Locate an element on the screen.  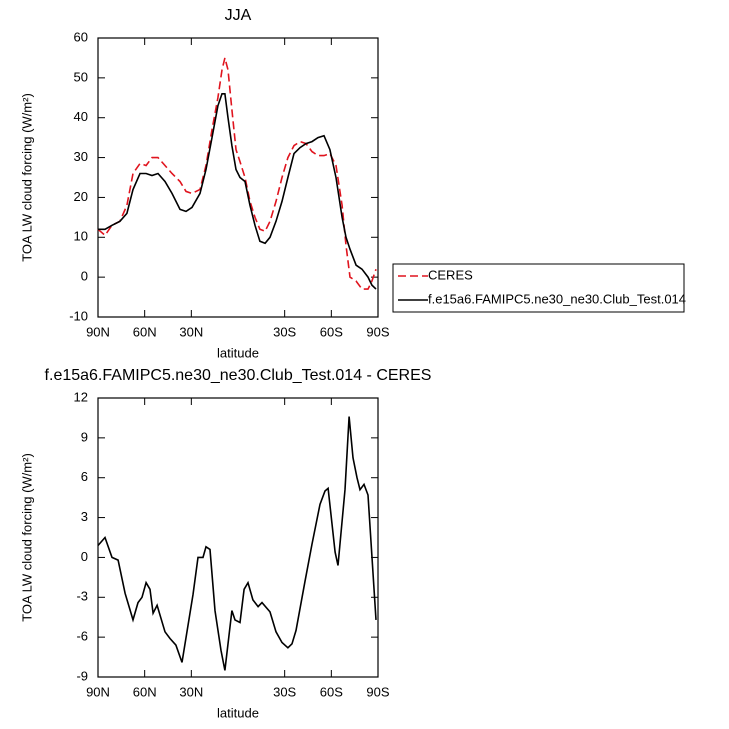
y-tick-label: 20 is located at coordinates (81, 196).